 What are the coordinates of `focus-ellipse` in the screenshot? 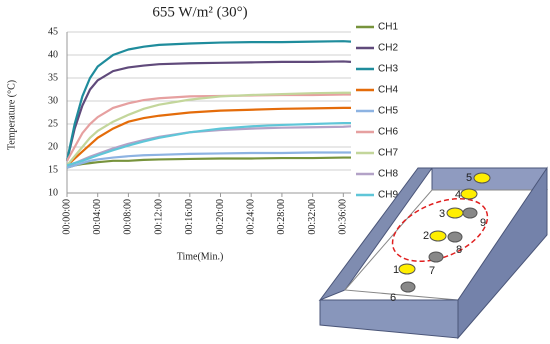 It's located at (440, 230).